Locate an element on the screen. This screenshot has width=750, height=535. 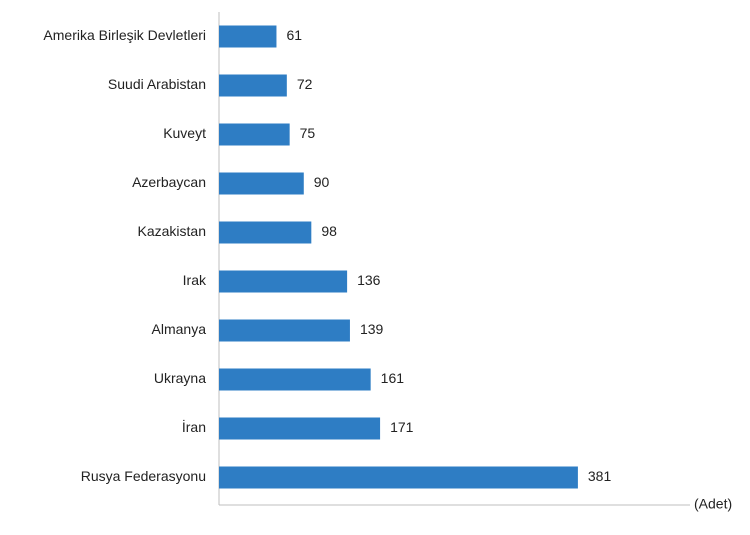
data-label: 139 is located at coordinates (372, 329).